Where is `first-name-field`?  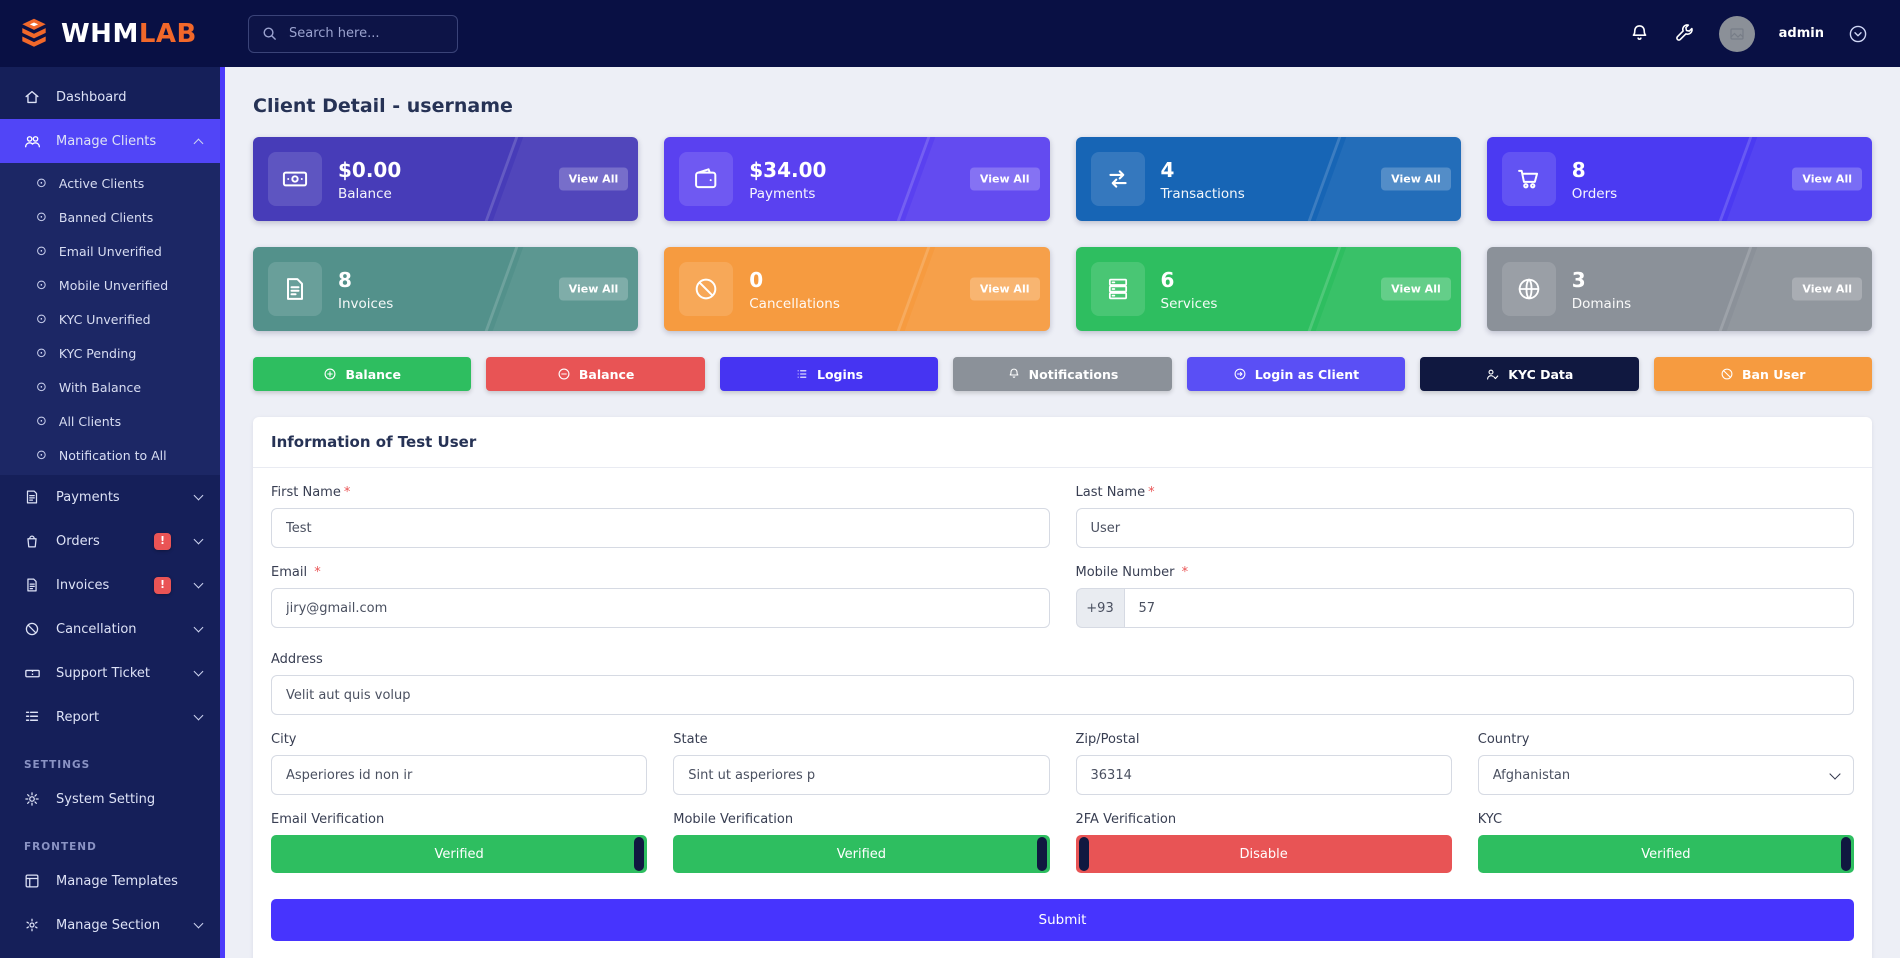
first-name-field is located at coordinates (660, 528).